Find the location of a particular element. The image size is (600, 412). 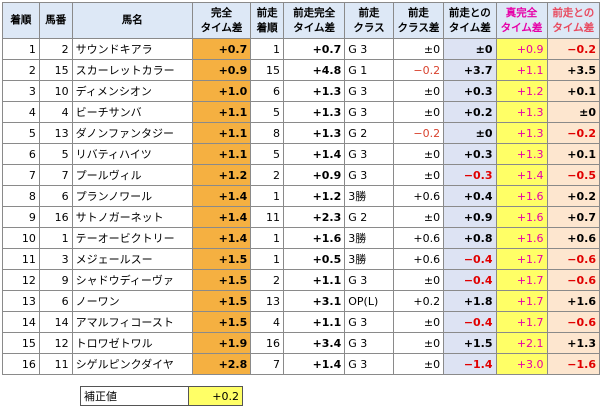

prev-diff-cell: +0.3 is located at coordinates (470, 91).